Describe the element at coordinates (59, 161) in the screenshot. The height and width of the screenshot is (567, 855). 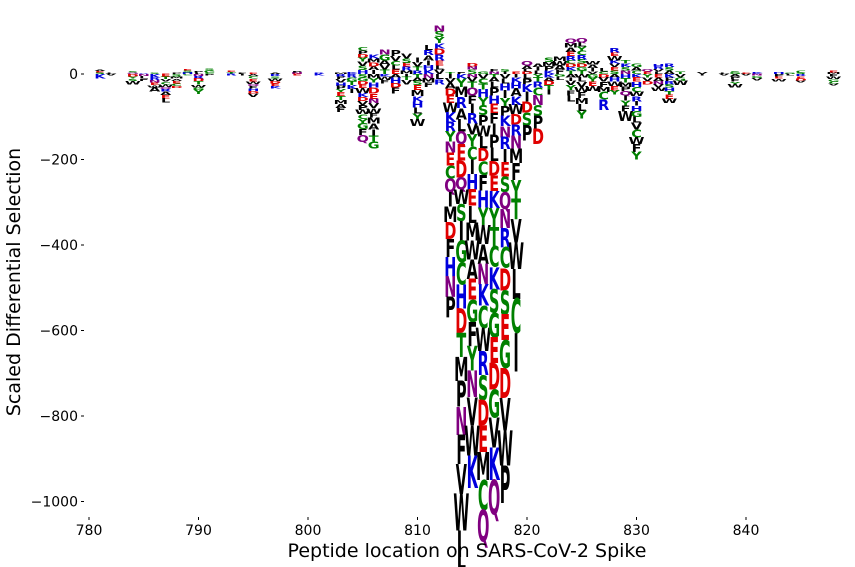
I see `y-tick-label: −200` at that location.